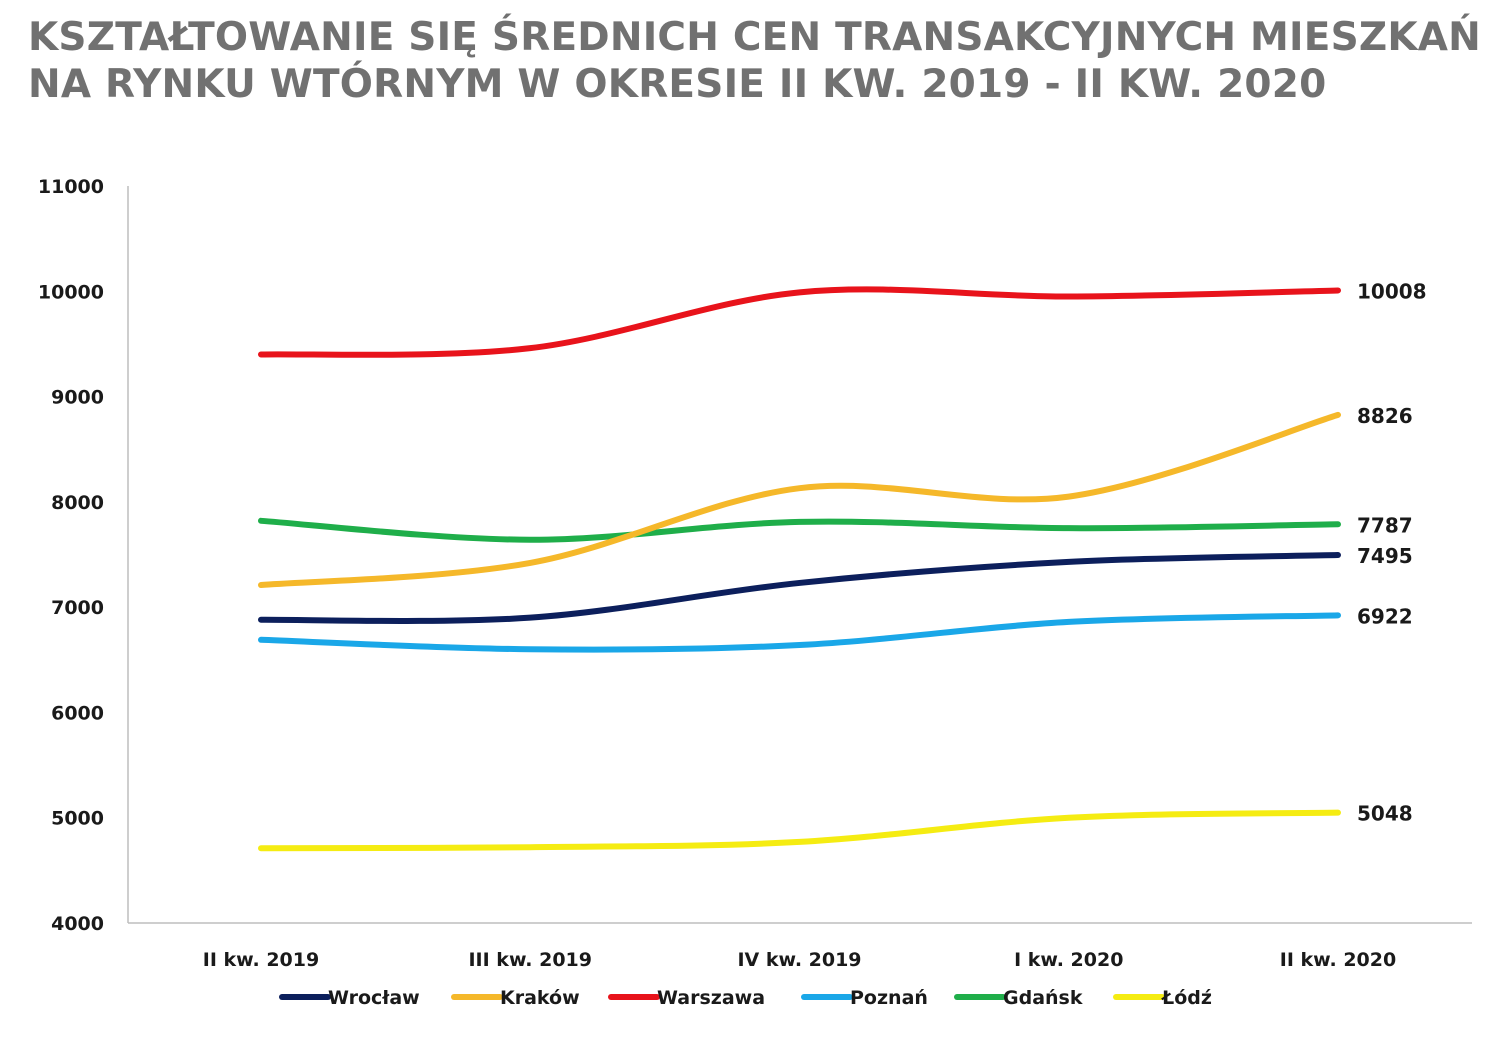 Image resolution: width=1500 pixels, height=1049 pixels. What do you see at coordinates (77, 608) in the screenshot?
I see `y-tick-label: 7000` at bounding box center [77, 608].